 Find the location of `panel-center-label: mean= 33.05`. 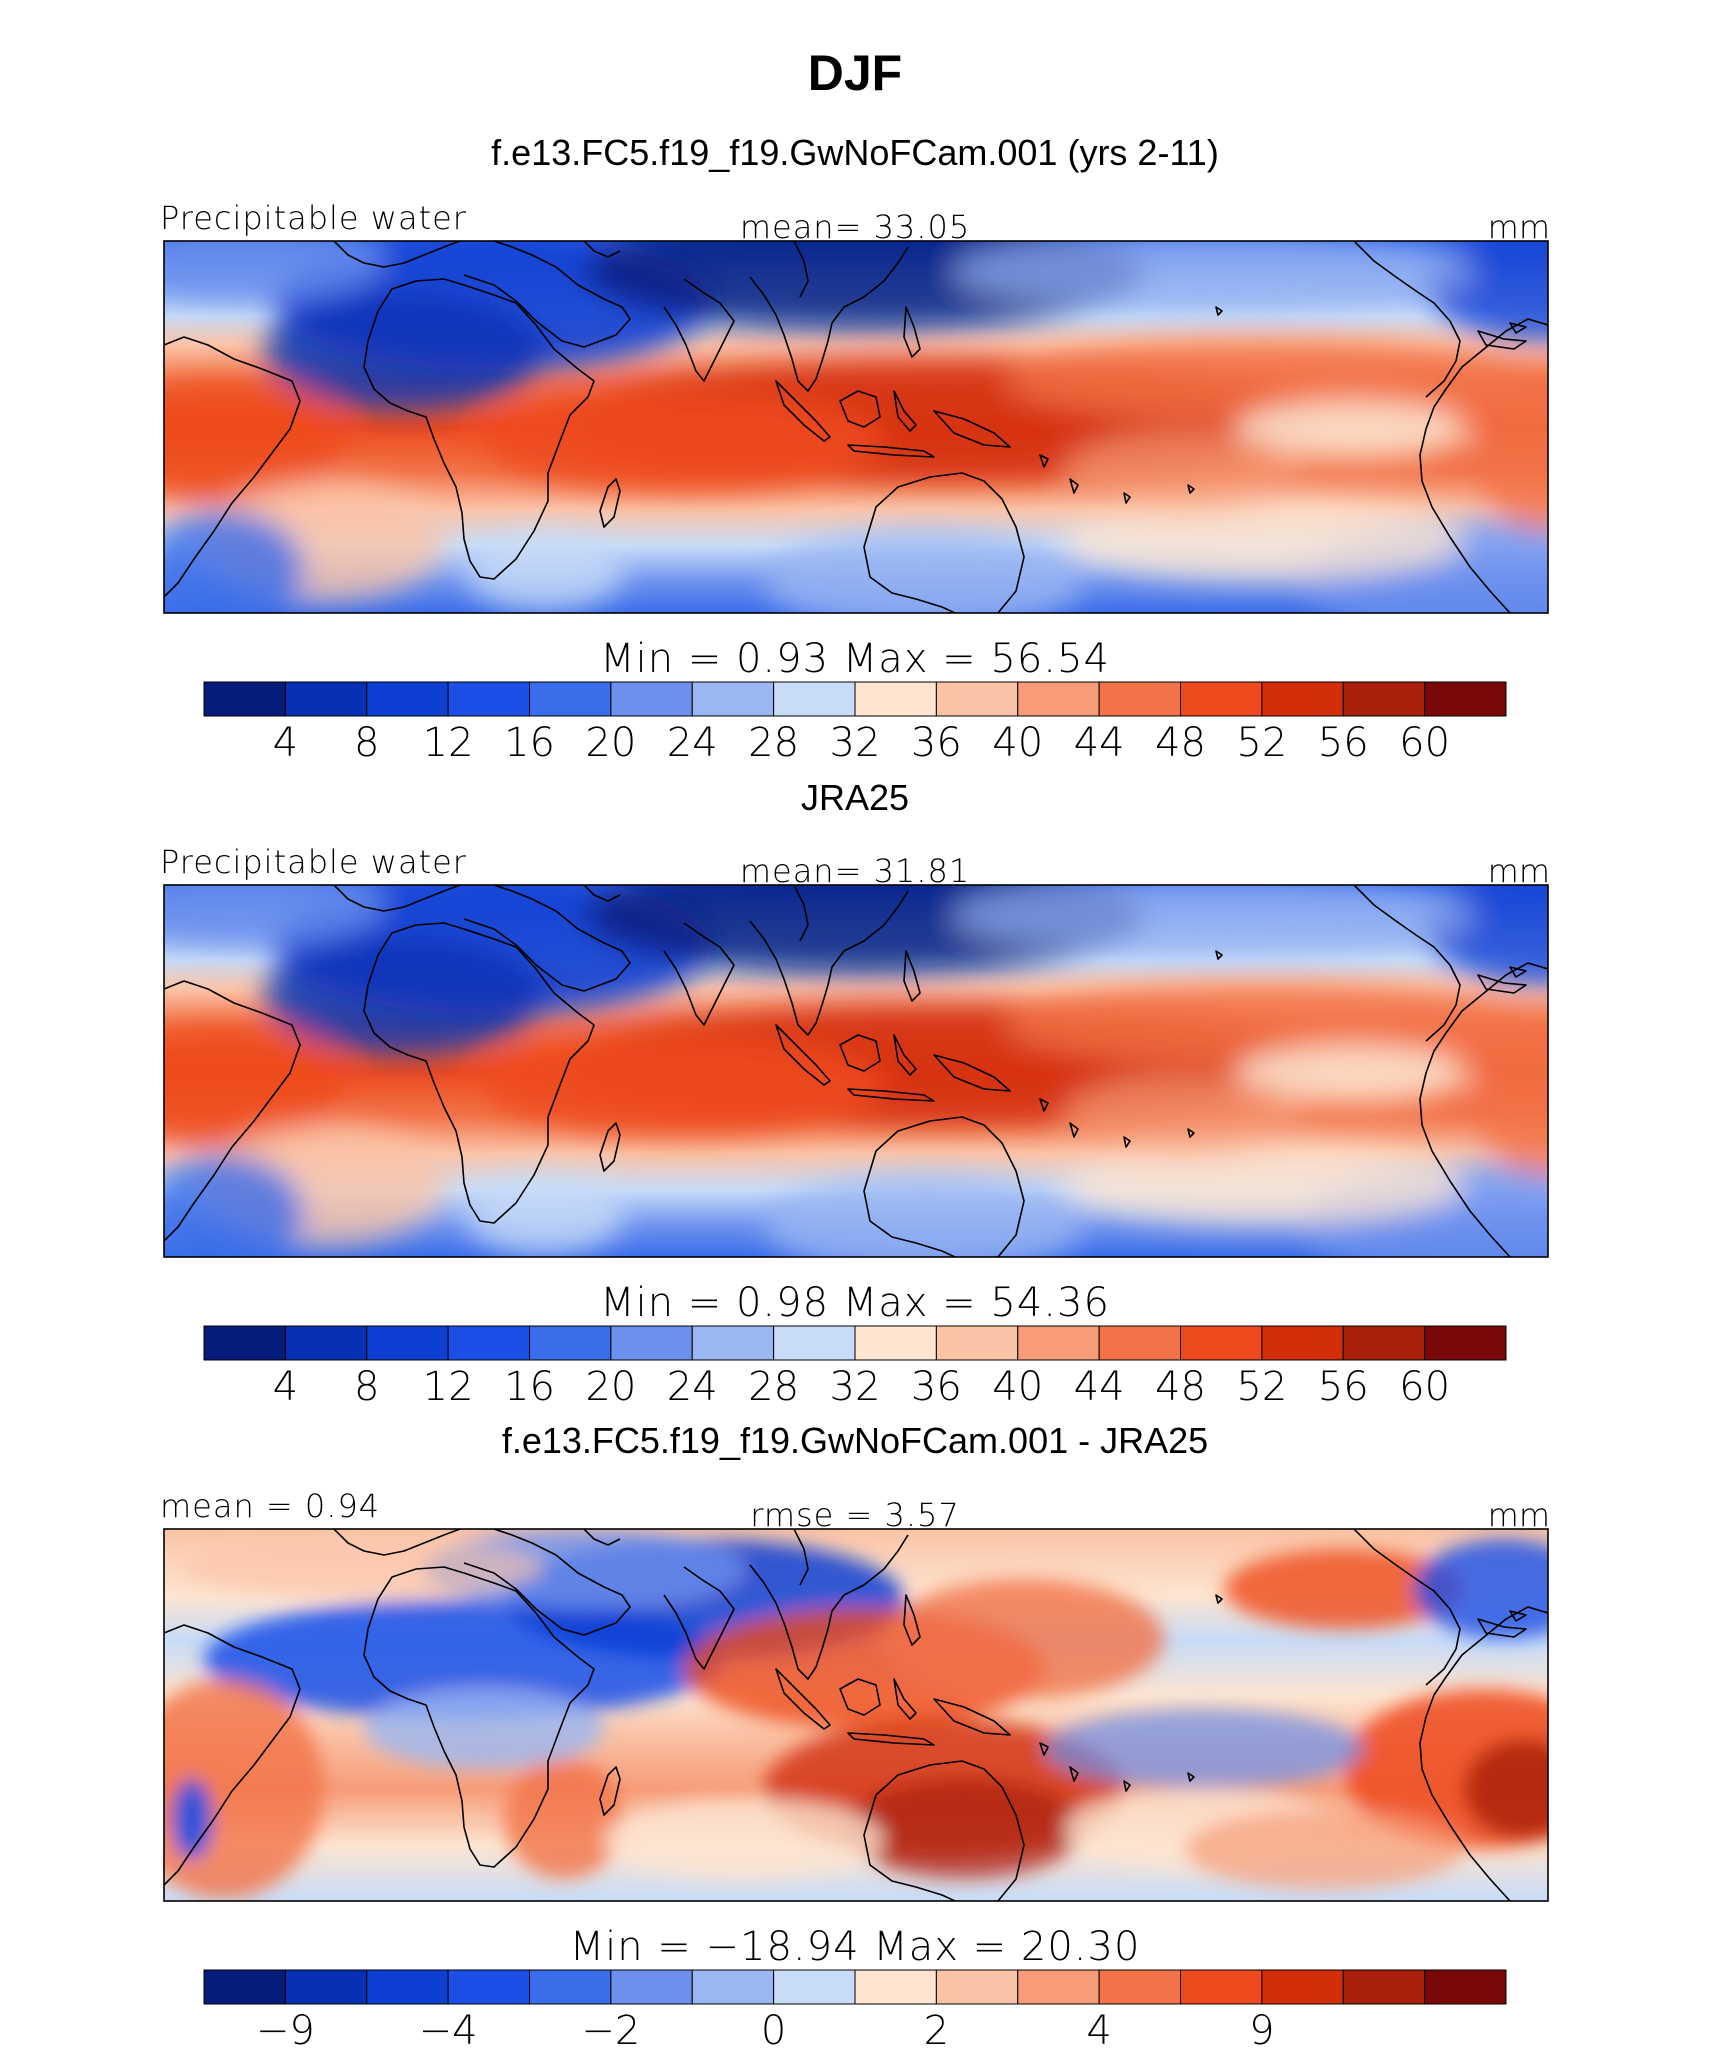

panel-center-label: mean= 33.05 is located at coordinates (855, 227).